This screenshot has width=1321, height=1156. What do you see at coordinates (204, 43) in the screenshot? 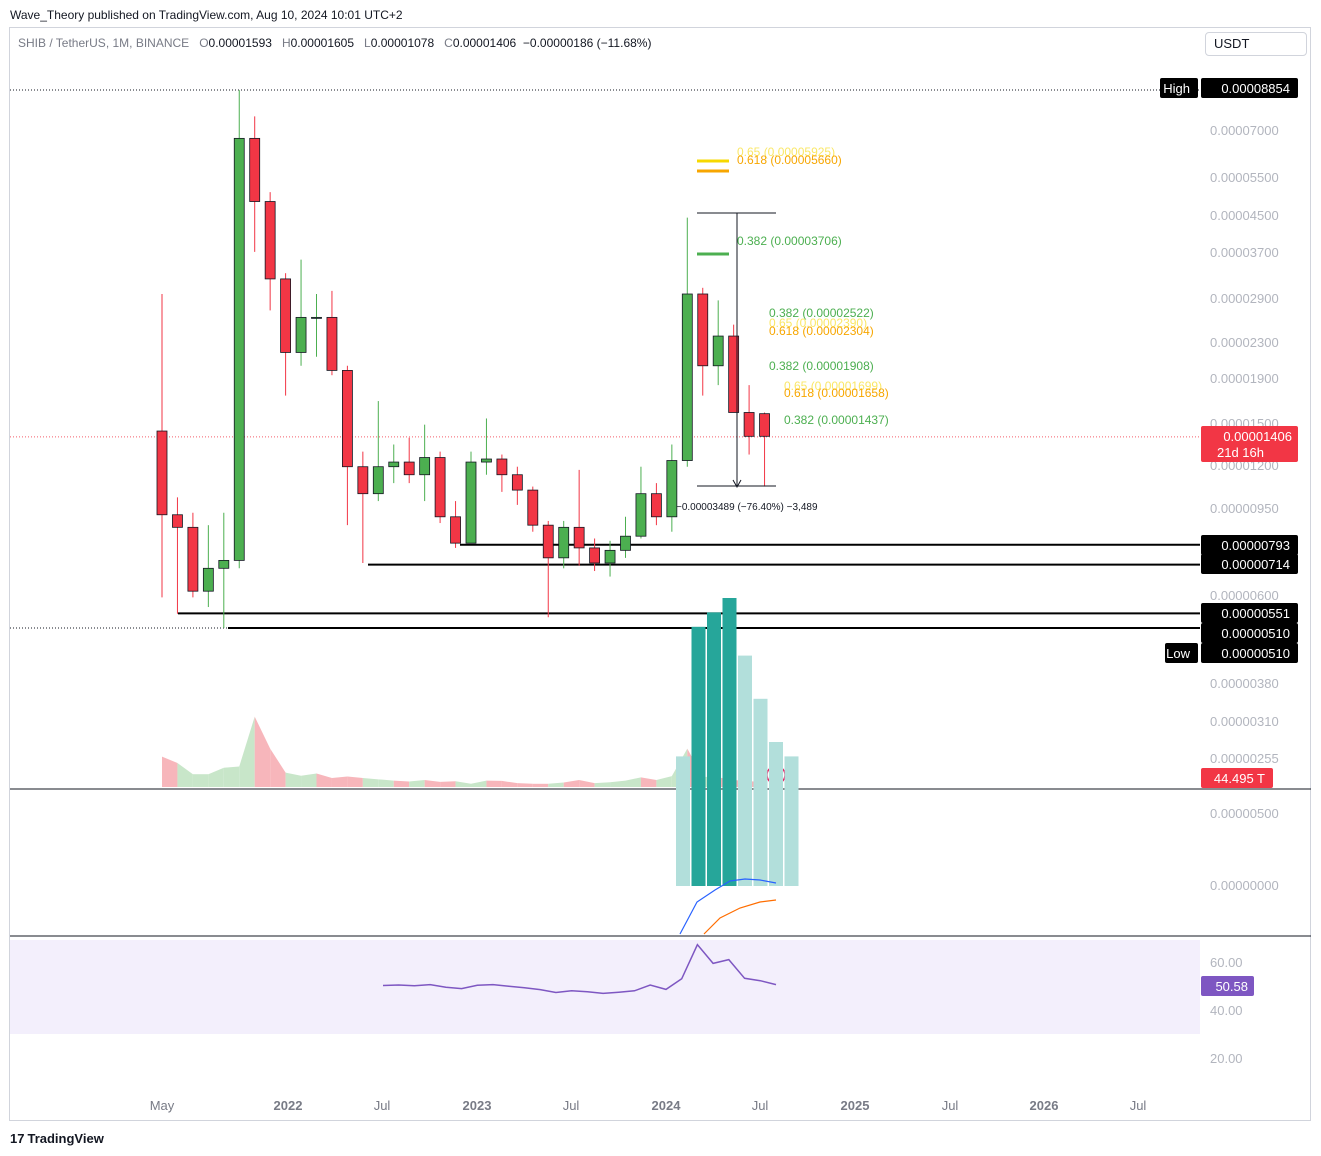
I see `open-label: O` at bounding box center [204, 43].